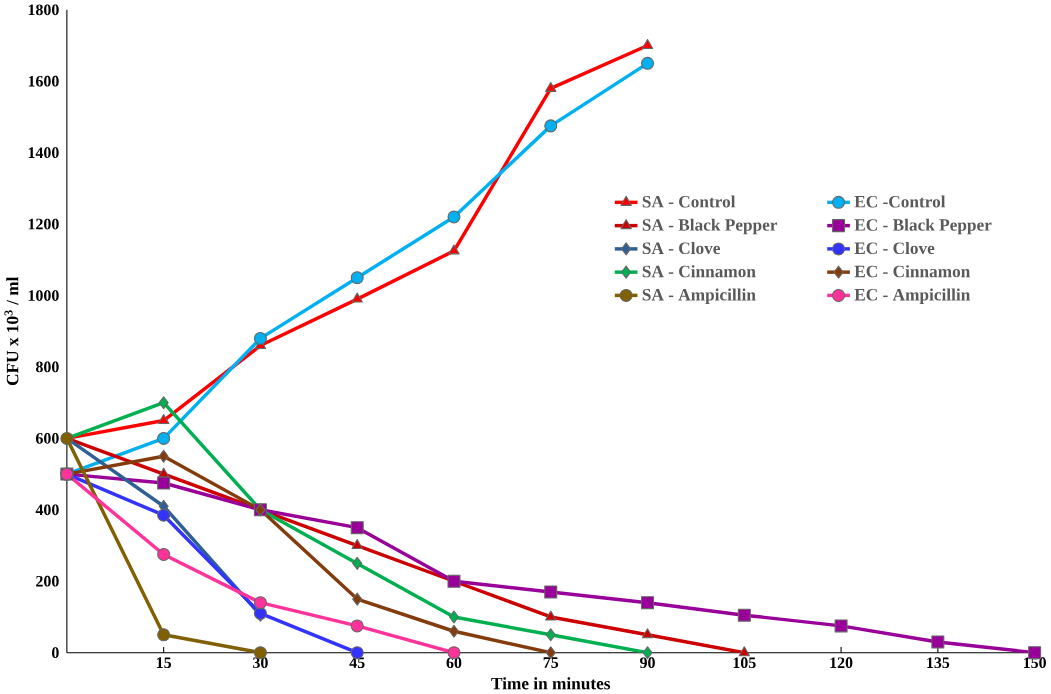 This screenshot has width=1051, height=694. I want to click on legend-label: SA - Clove, so click(681, 248).